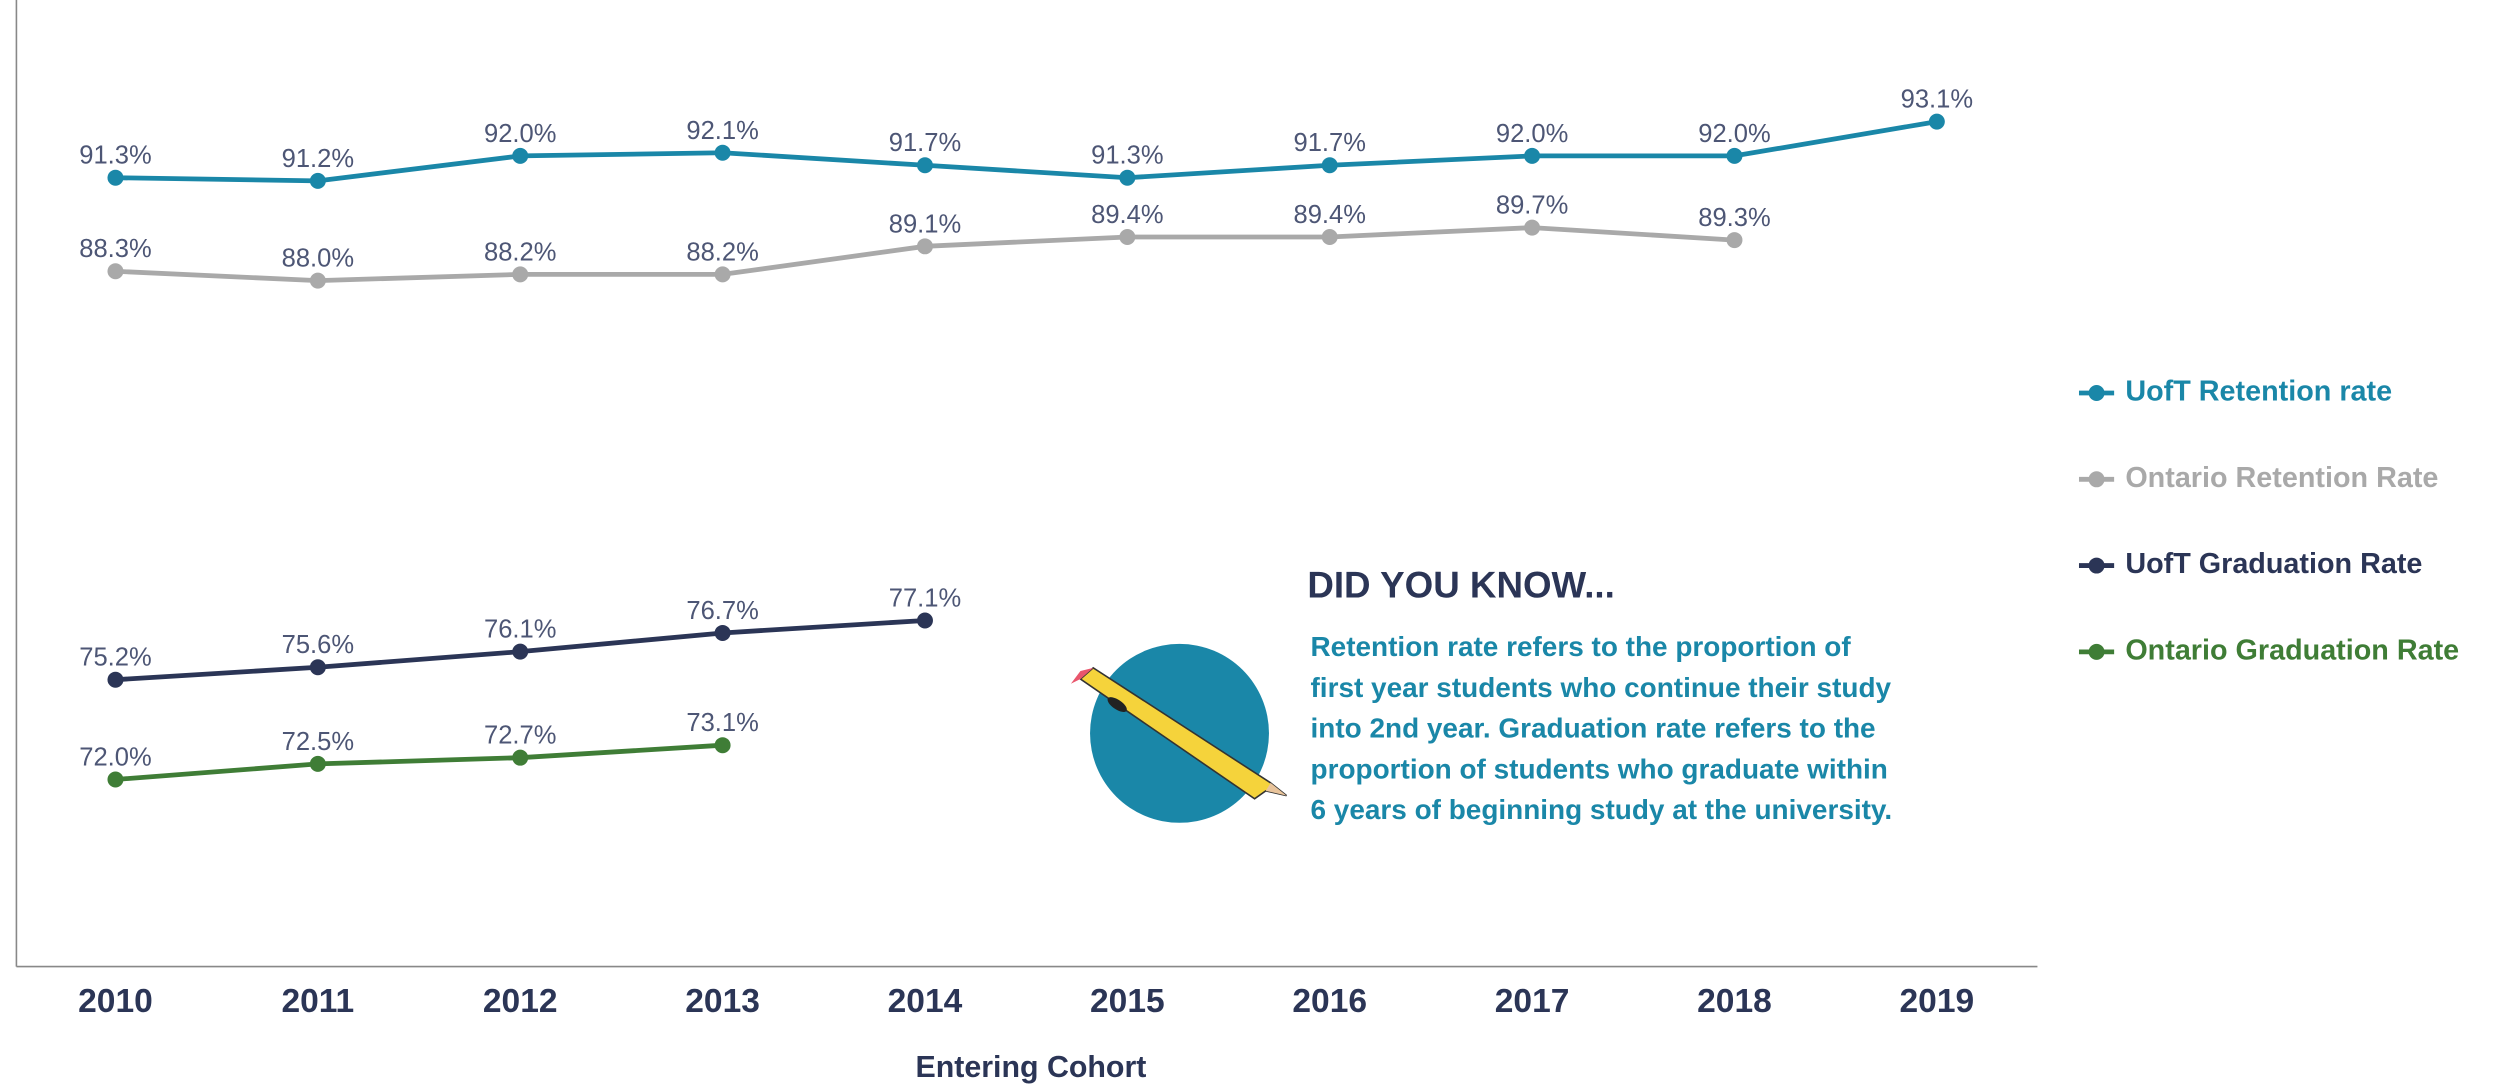 The height and width of the screenshot is (1088, 2506). What do you see at coordinates (722, 1001) in the screenshot?
I see `x-tick-label: 2013` at bounding box center [722, 1001].